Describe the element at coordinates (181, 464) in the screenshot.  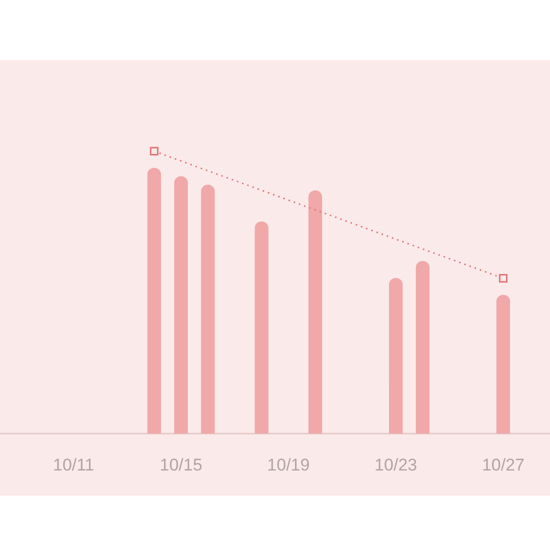
I see `x-tick-label: 10/15` at that location.